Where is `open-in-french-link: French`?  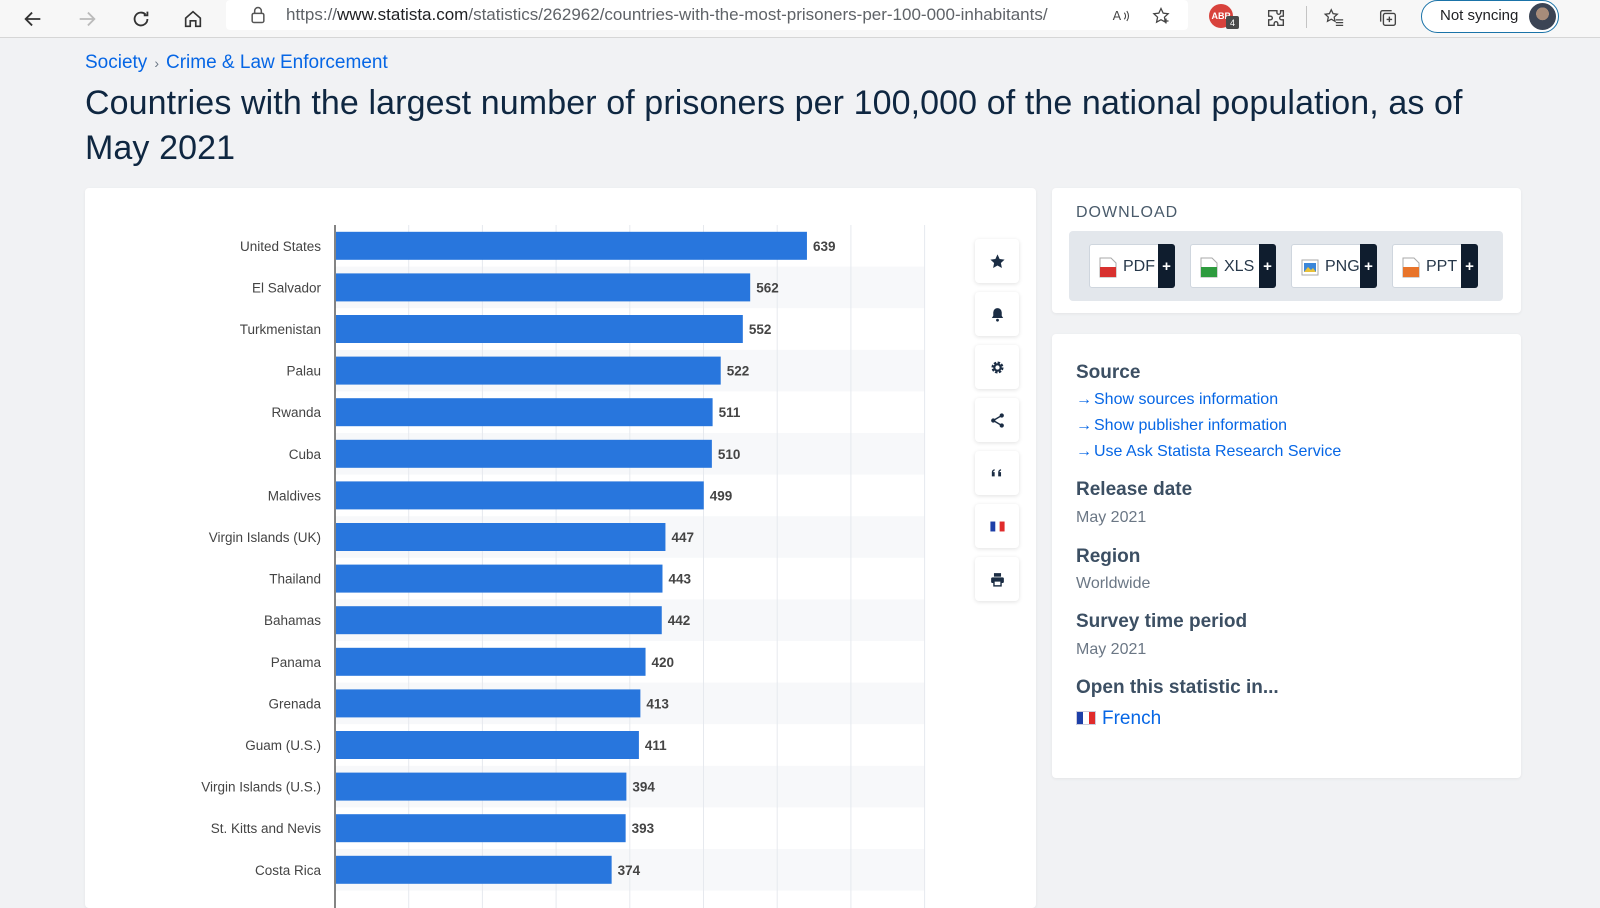 open-in-french-link: French is located at coordinates (1118, 719).